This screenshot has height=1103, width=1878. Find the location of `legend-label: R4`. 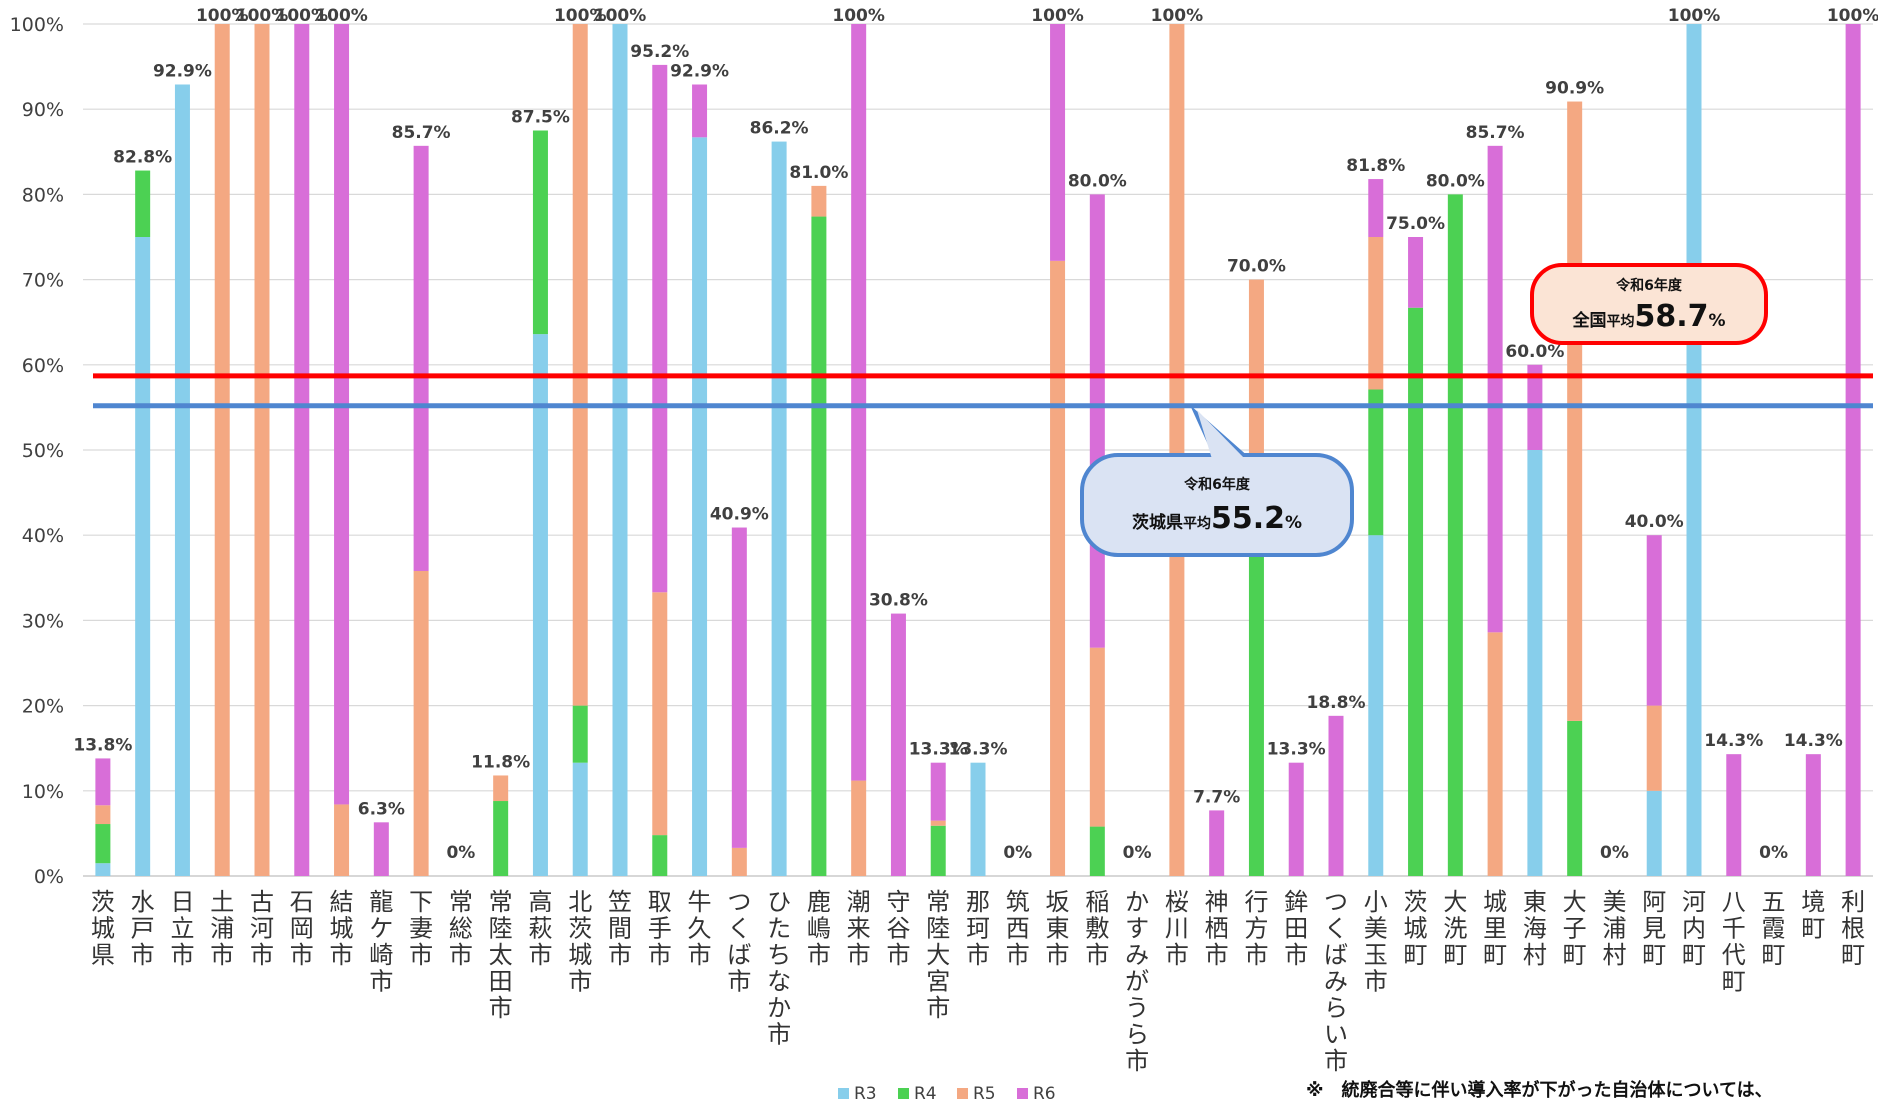

legend-label: R4 is located at coordinates (925, 1093).